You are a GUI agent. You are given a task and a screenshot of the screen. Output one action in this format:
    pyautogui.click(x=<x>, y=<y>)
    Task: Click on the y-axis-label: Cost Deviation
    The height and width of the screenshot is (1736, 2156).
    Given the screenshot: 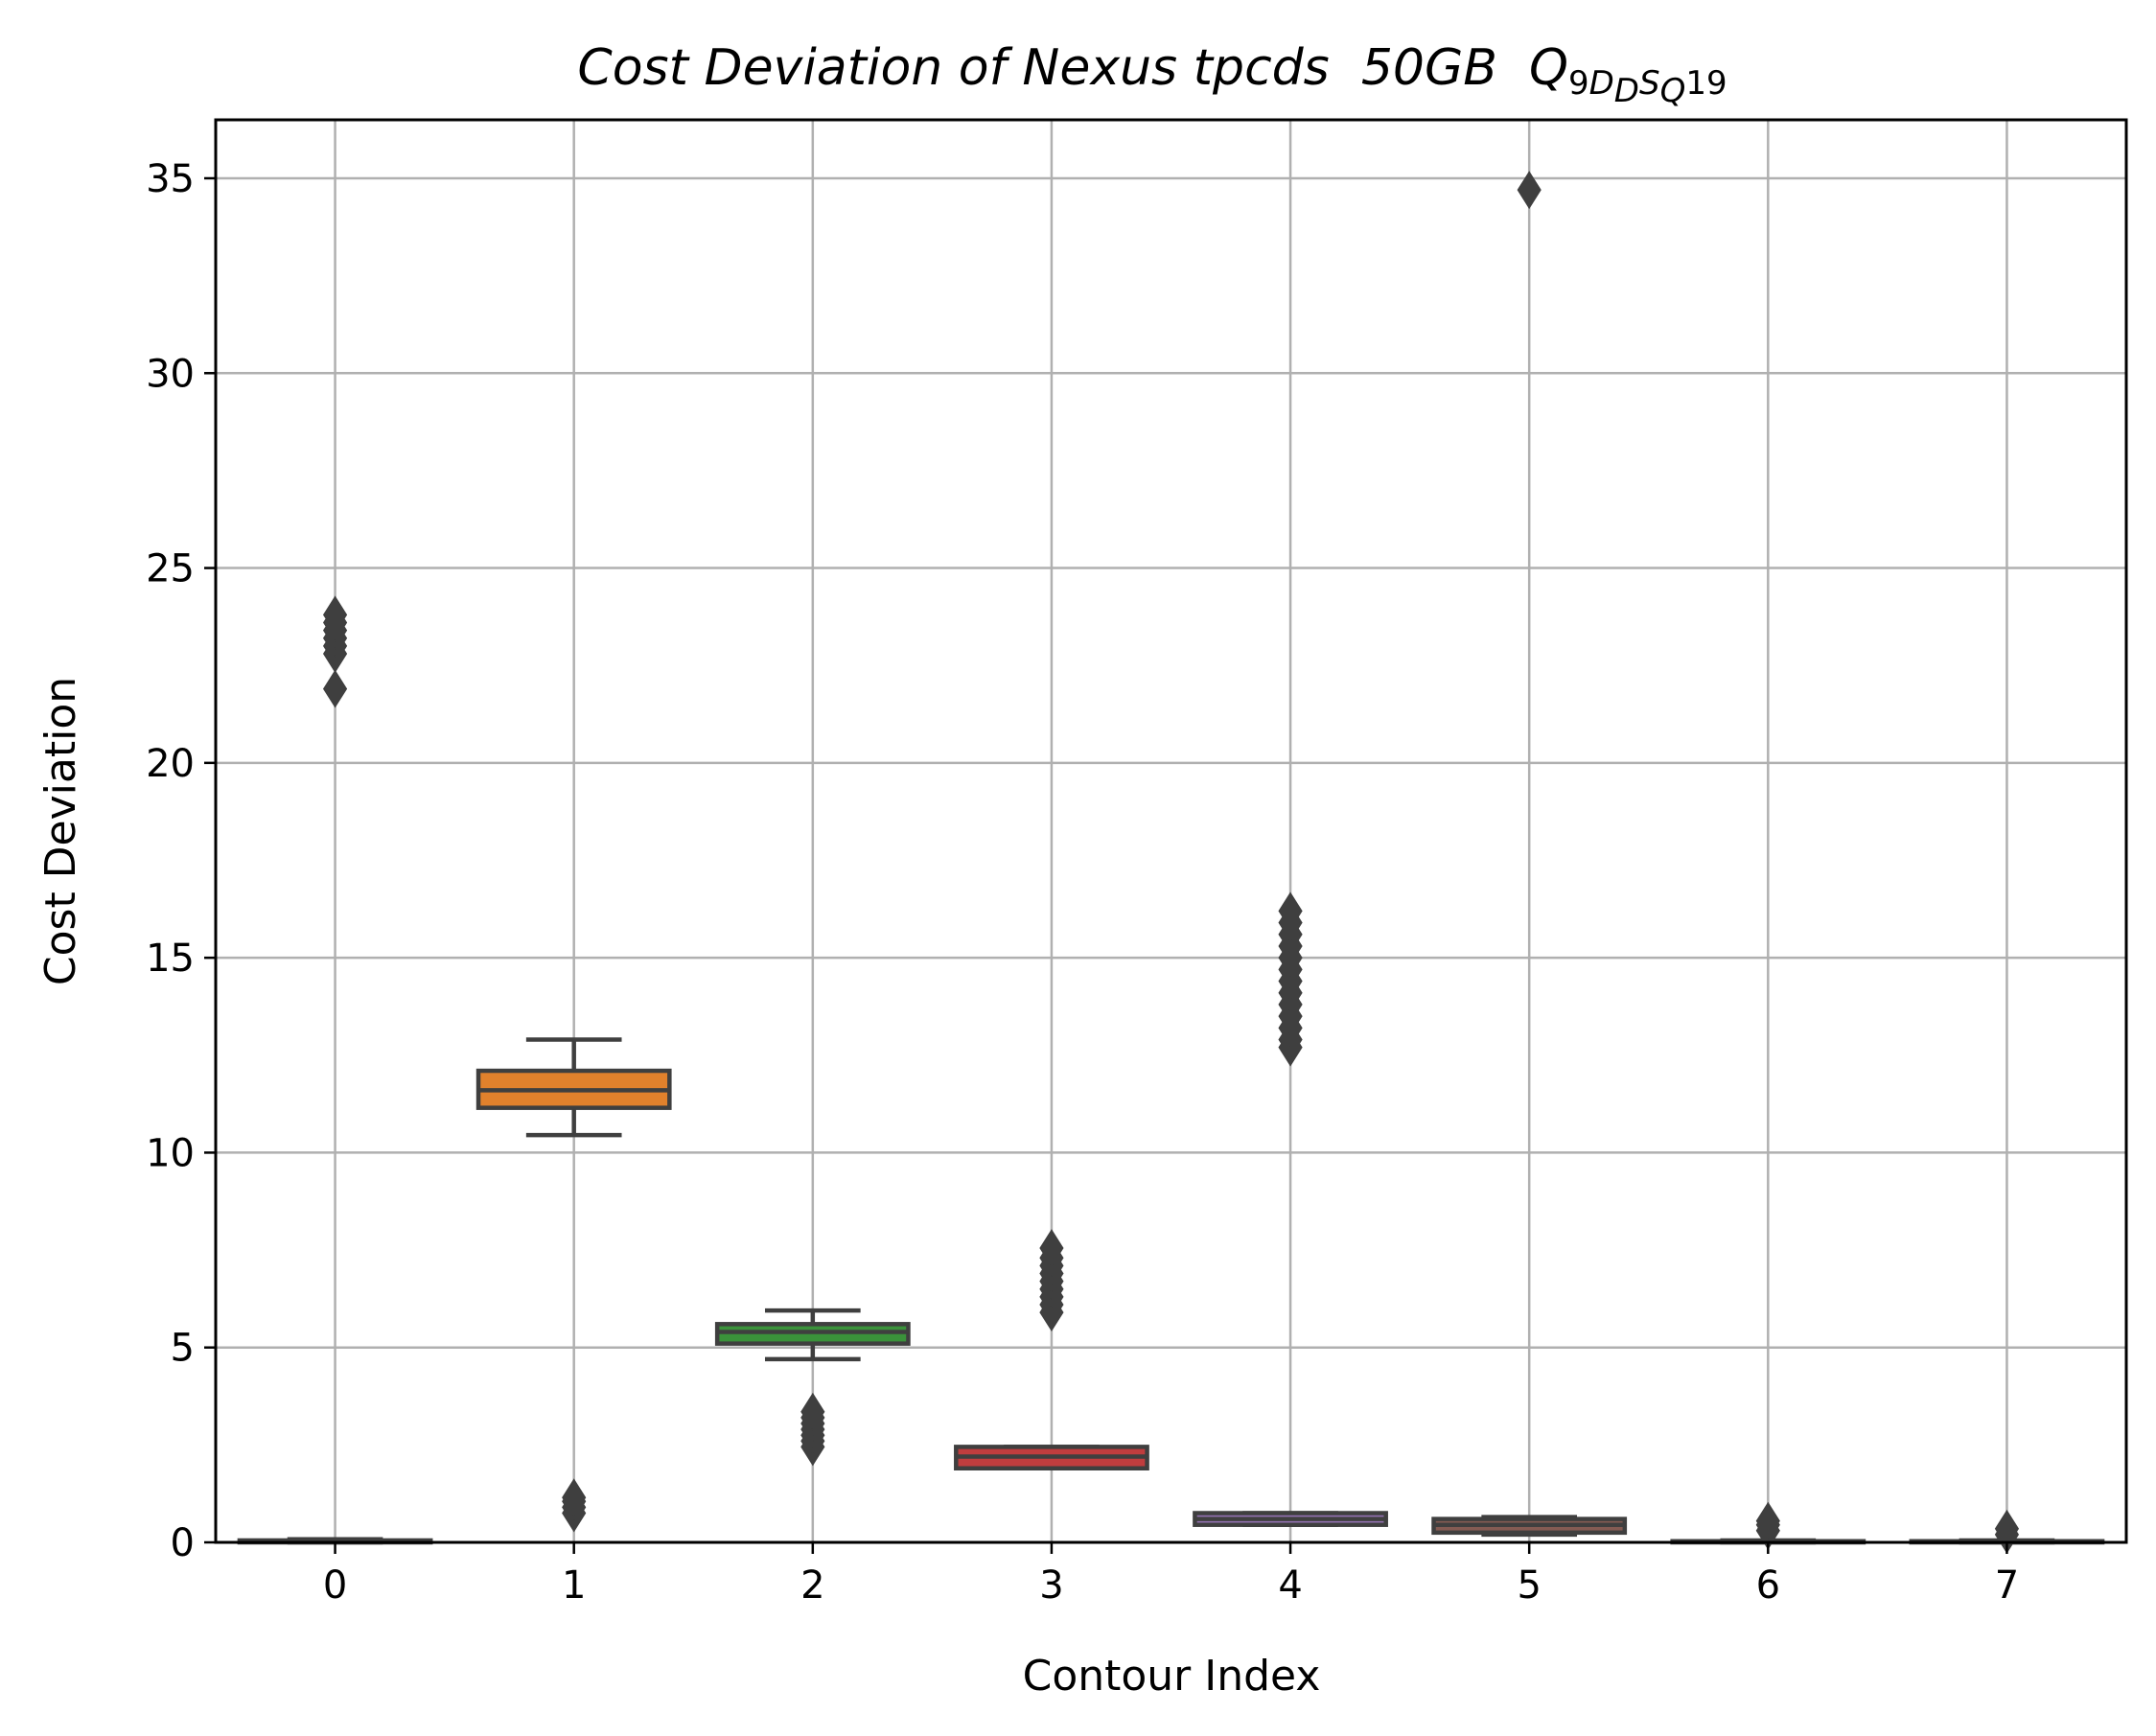 What is the action you would take?
    pyautogui.click(x=60, y=831)
    